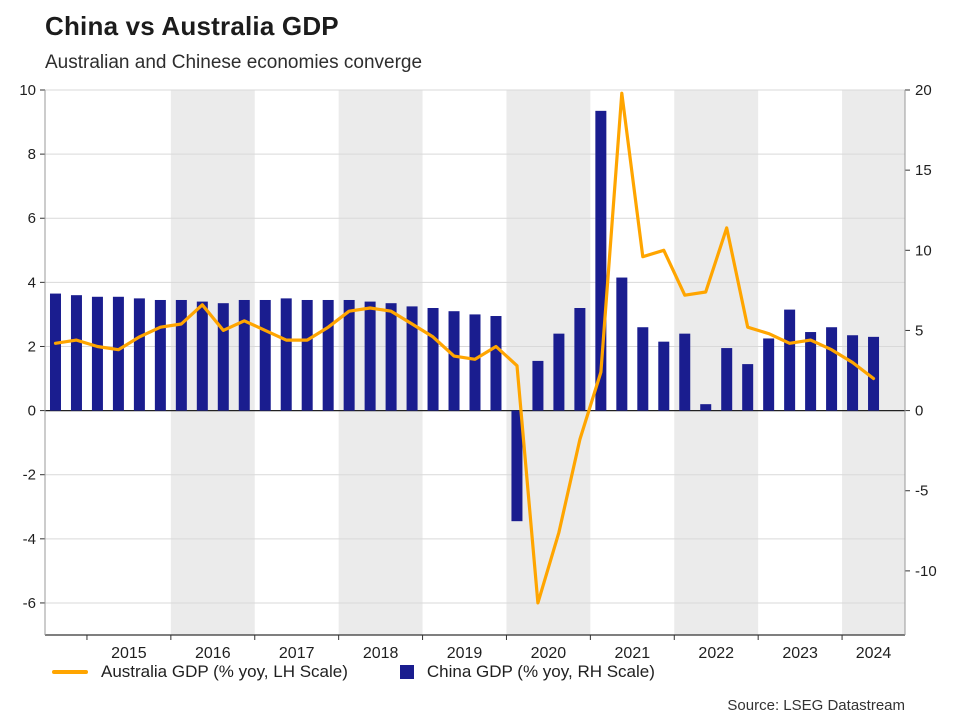 Image resolution: width=960 pixels, height=720 pixels. Describe the element at coordinates (921, 491) in the screenshot. I see `svg-text: -5` at that location.